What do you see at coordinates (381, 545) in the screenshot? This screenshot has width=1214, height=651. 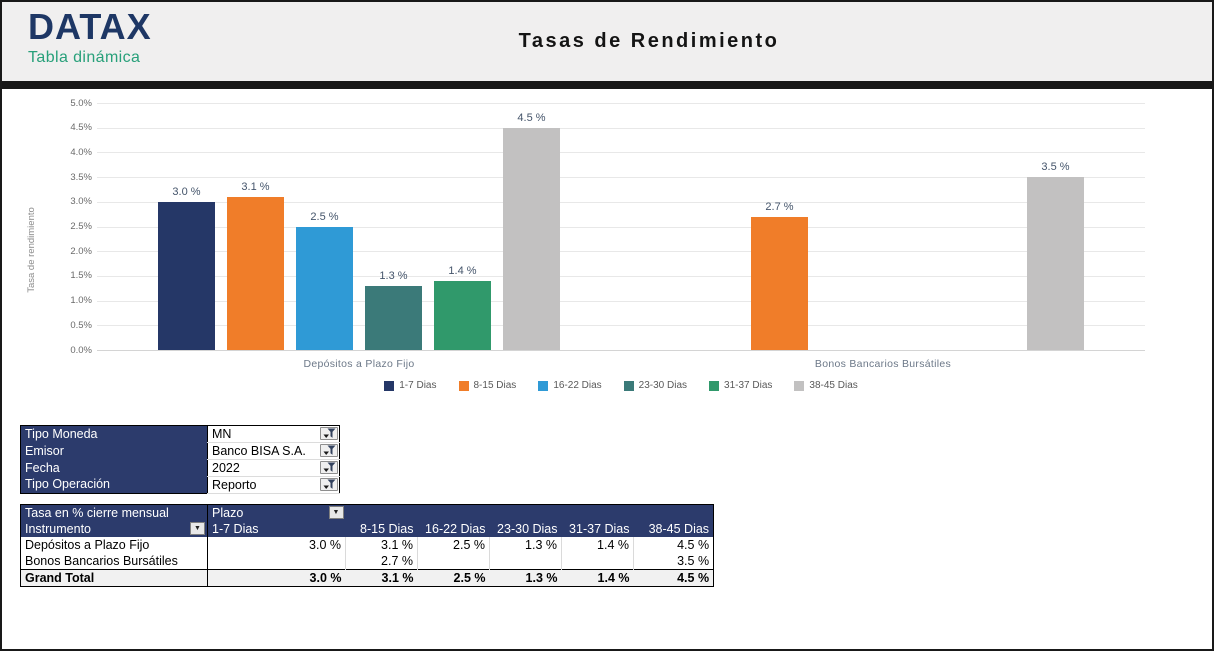 I see `pivot-value-cell: 3.1 %` at bounding box center [381, 545].